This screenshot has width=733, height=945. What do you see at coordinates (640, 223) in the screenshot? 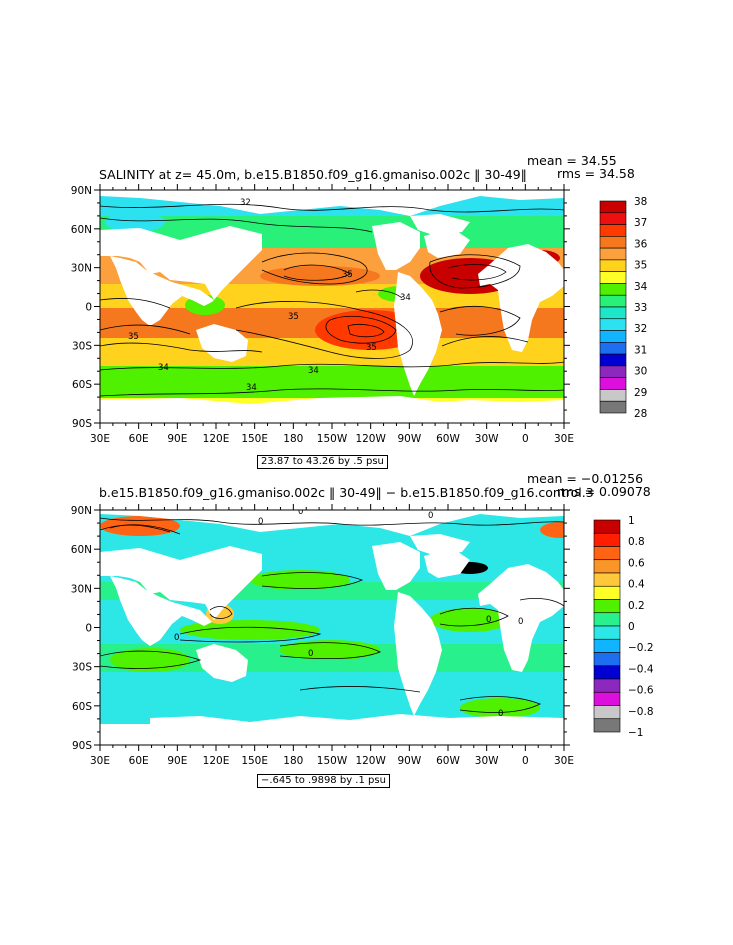
I see `colorbar-label: 37` at bounding box center [640, 223].